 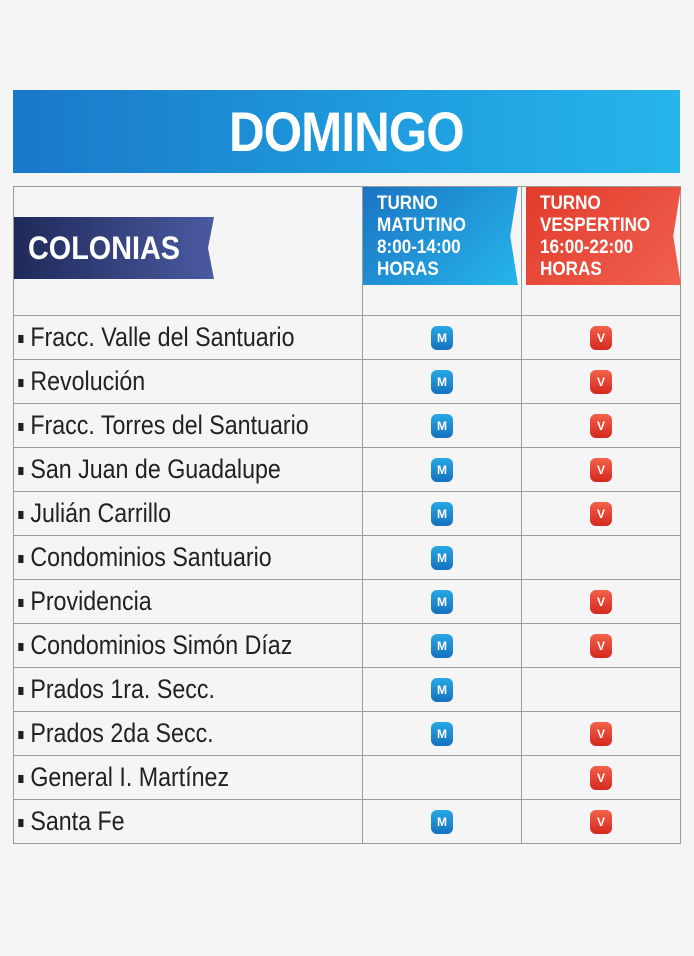 What do you see at coordinates (83, 601) in the screenshot?
I see `colonia-name: Providencia` at bounding box center [83, 601].